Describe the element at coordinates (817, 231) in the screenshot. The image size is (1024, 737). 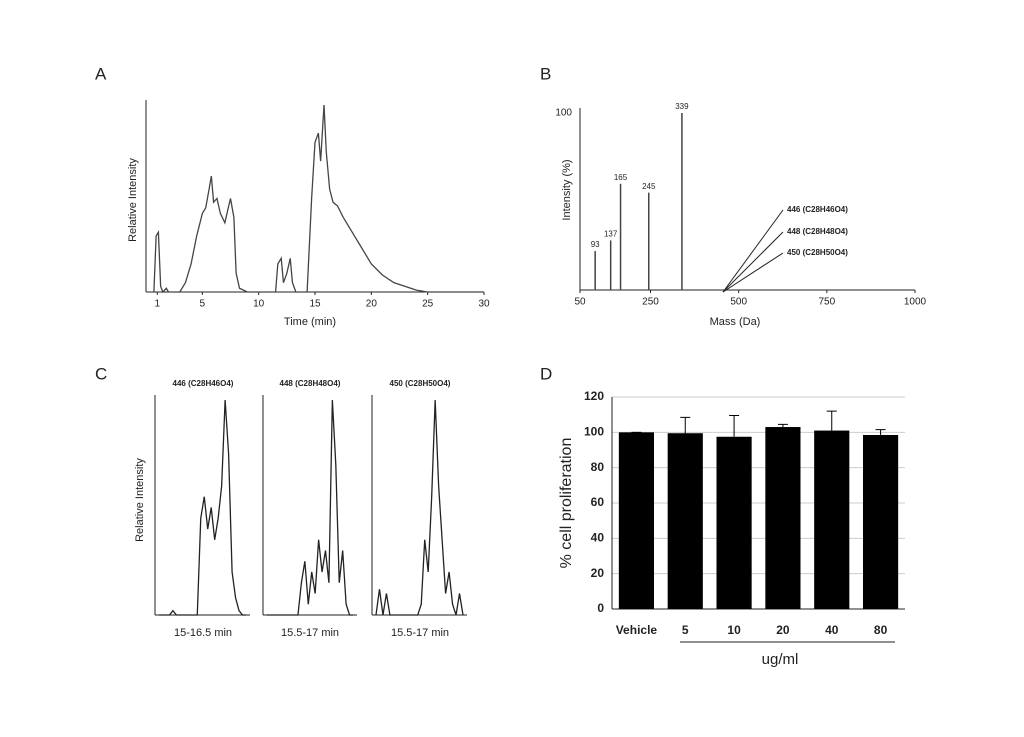
I see `annotation: 448 (C28H48O4)` at that location.